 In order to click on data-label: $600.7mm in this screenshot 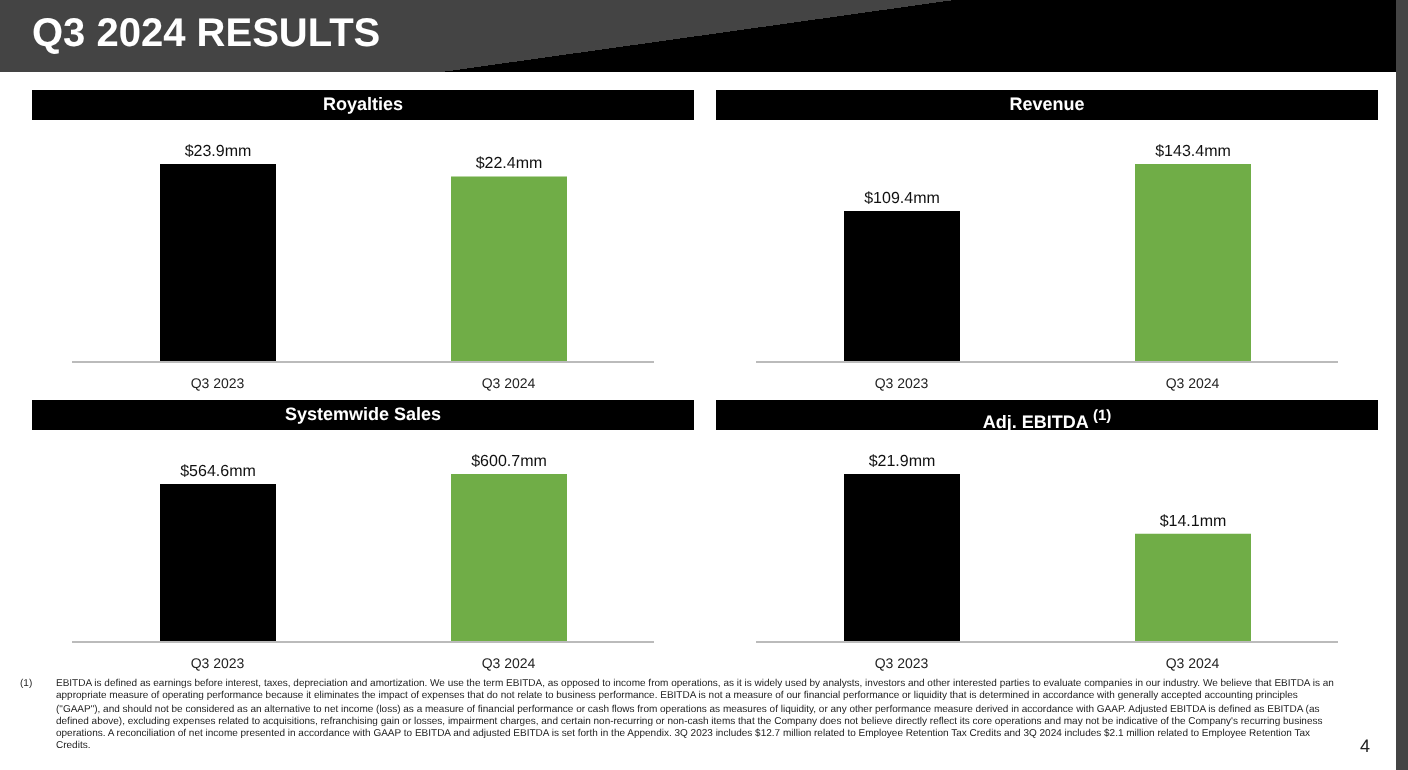, I will do `click(509, 461)`.